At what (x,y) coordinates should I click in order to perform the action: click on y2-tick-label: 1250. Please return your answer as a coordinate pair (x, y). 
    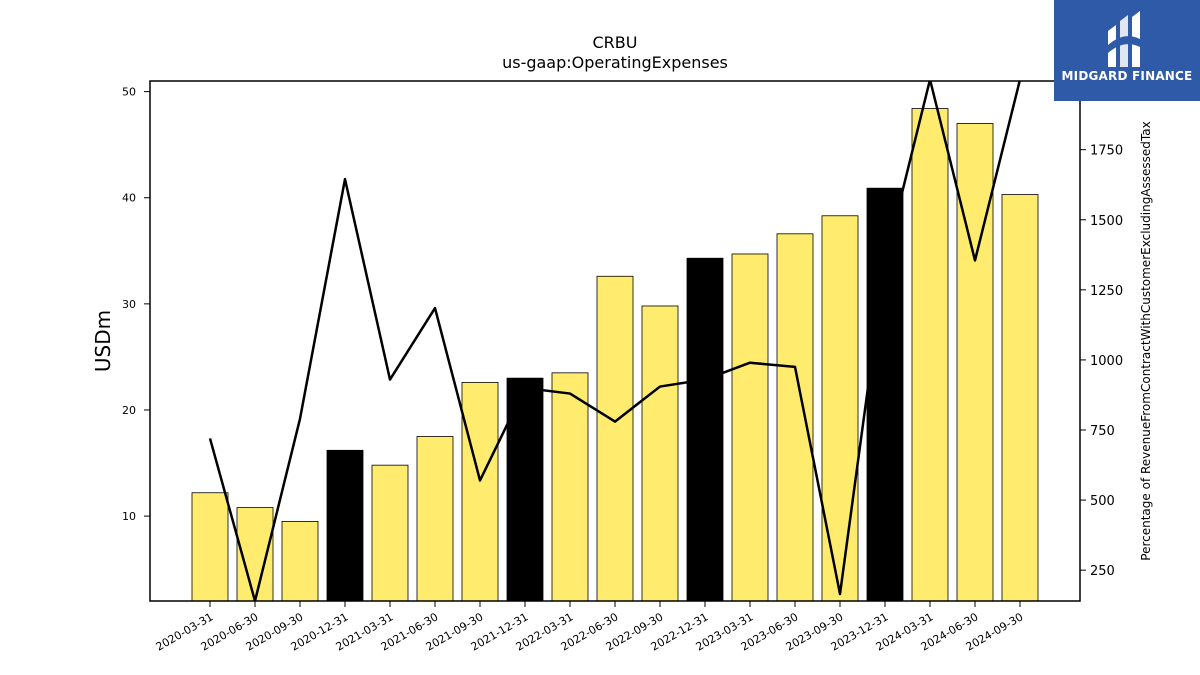
    Looking at the image, I should click on (1106, 291).